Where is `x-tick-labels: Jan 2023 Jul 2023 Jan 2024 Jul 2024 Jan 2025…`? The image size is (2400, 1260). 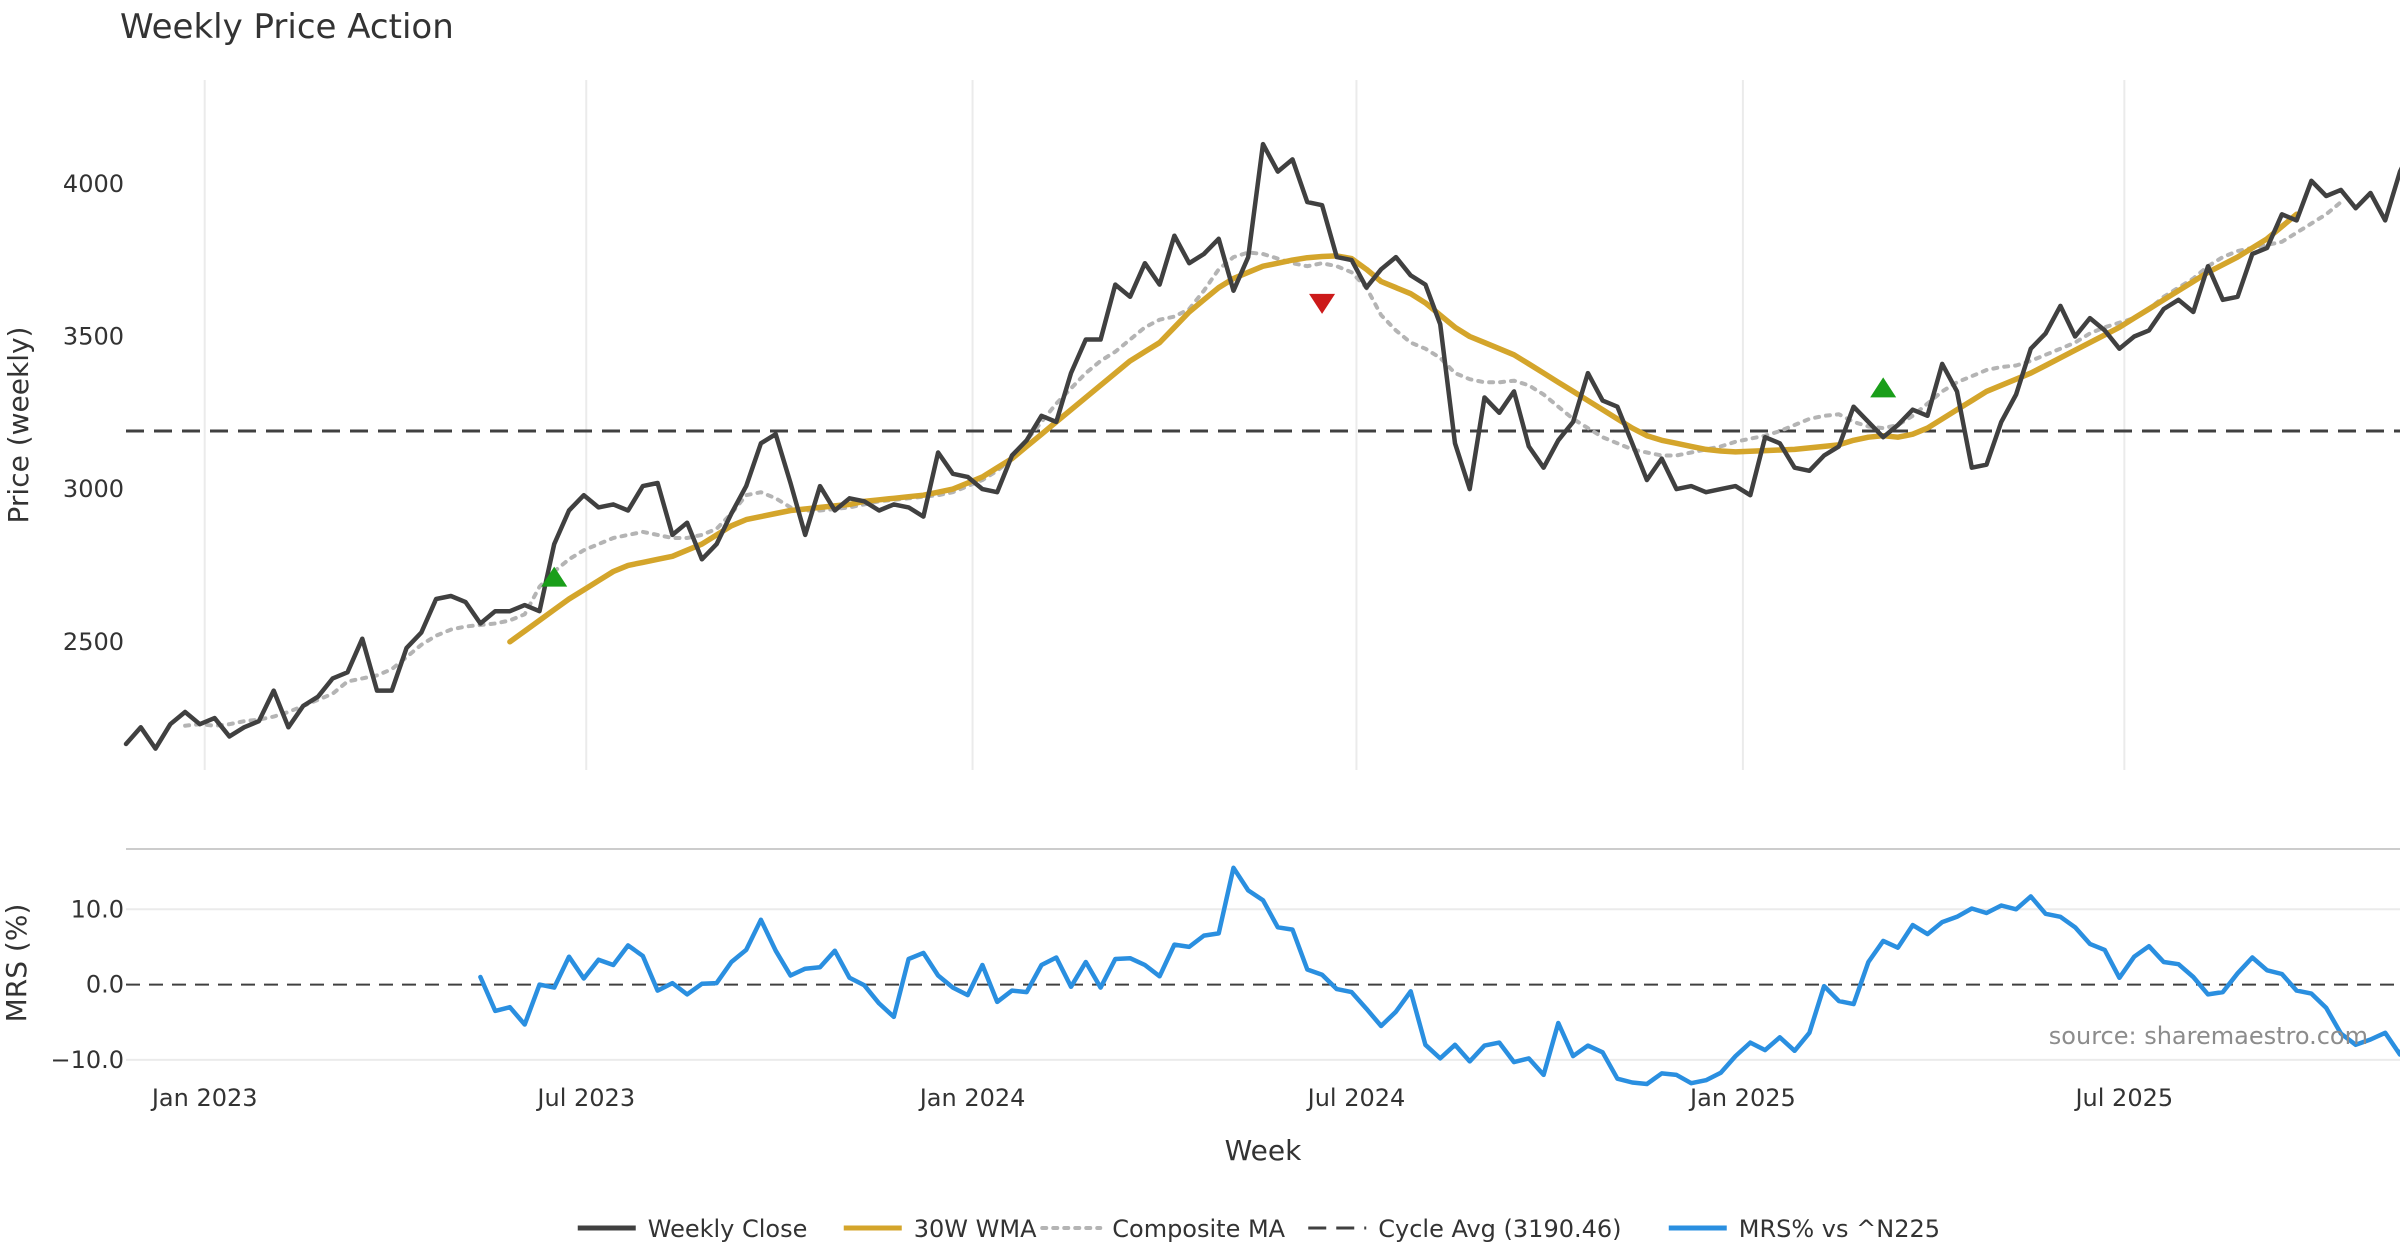 x-tick-labels: Jan 2023 Jul 2023 Jan 2024 Jul 2024 Jan 2025… is located at coordinates (1161, 1098).